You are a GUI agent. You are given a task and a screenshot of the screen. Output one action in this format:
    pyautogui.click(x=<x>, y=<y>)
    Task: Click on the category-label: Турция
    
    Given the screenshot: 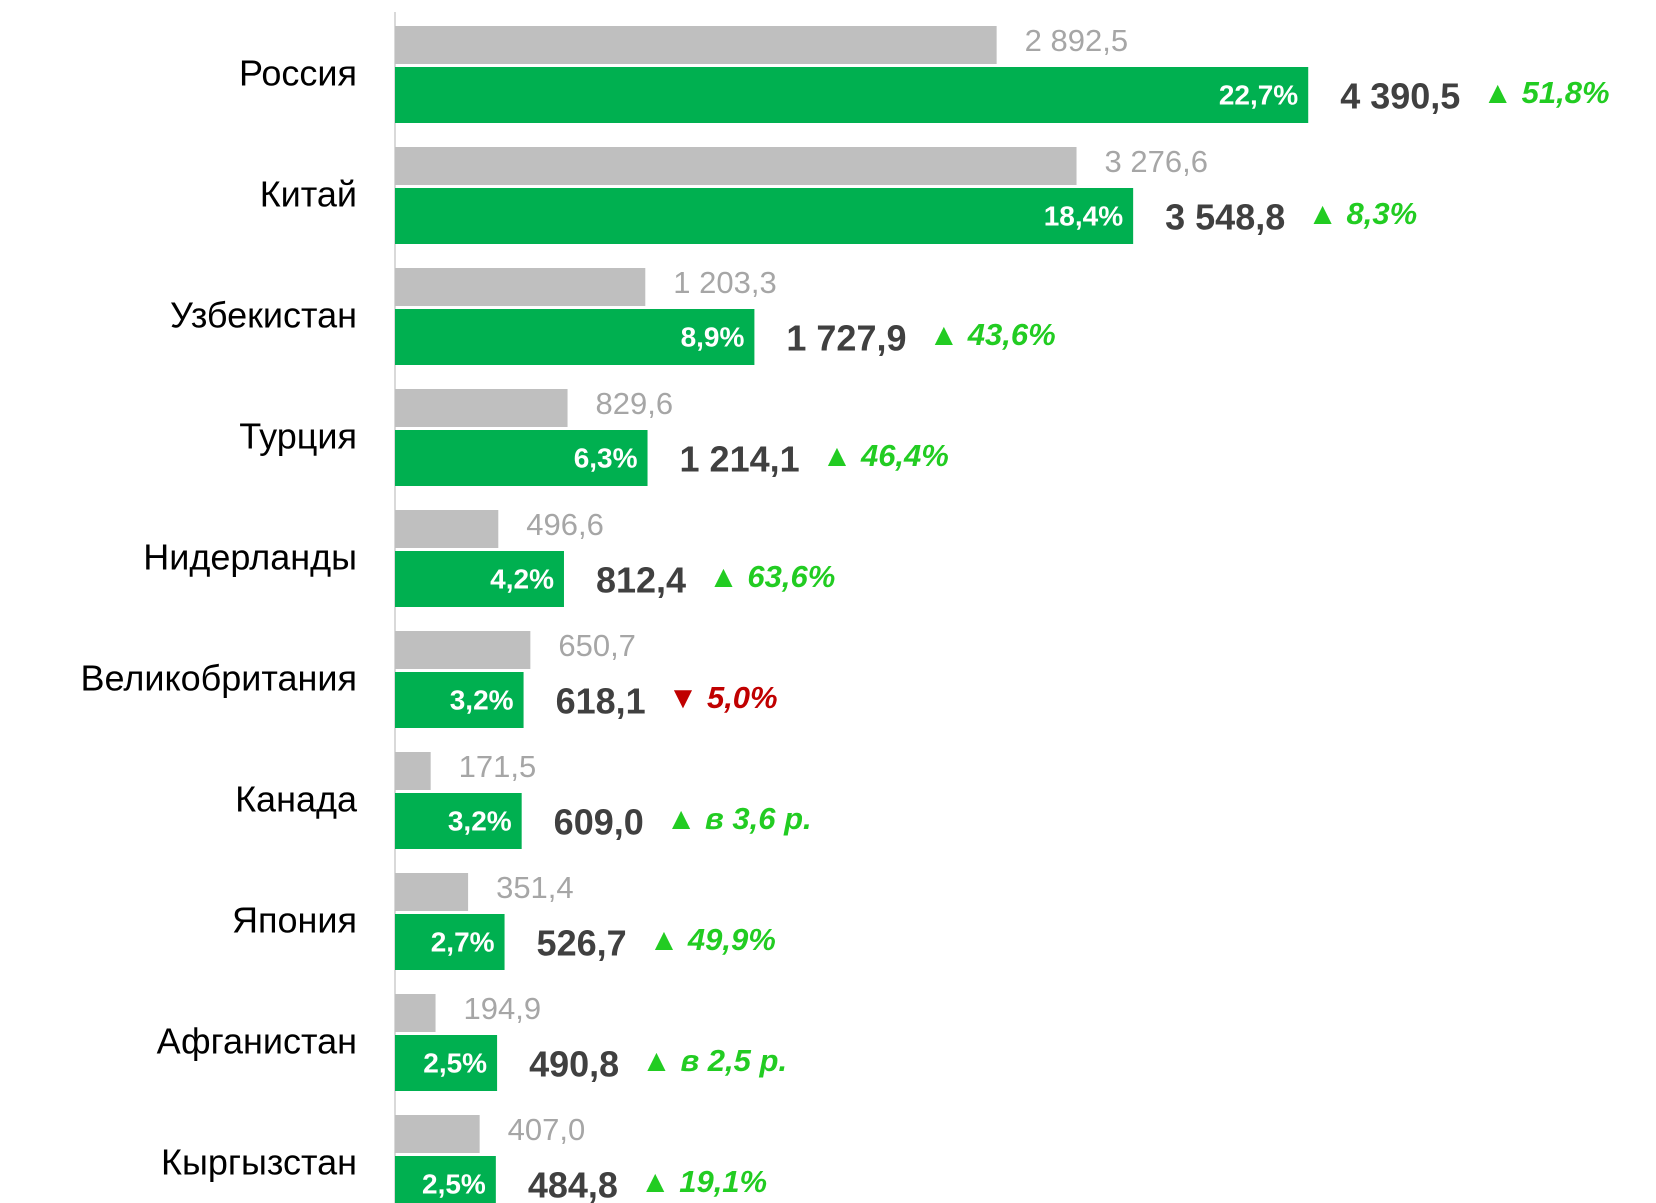 What is the action you would take?
    pyautogui.click(x=298, y=436)
    